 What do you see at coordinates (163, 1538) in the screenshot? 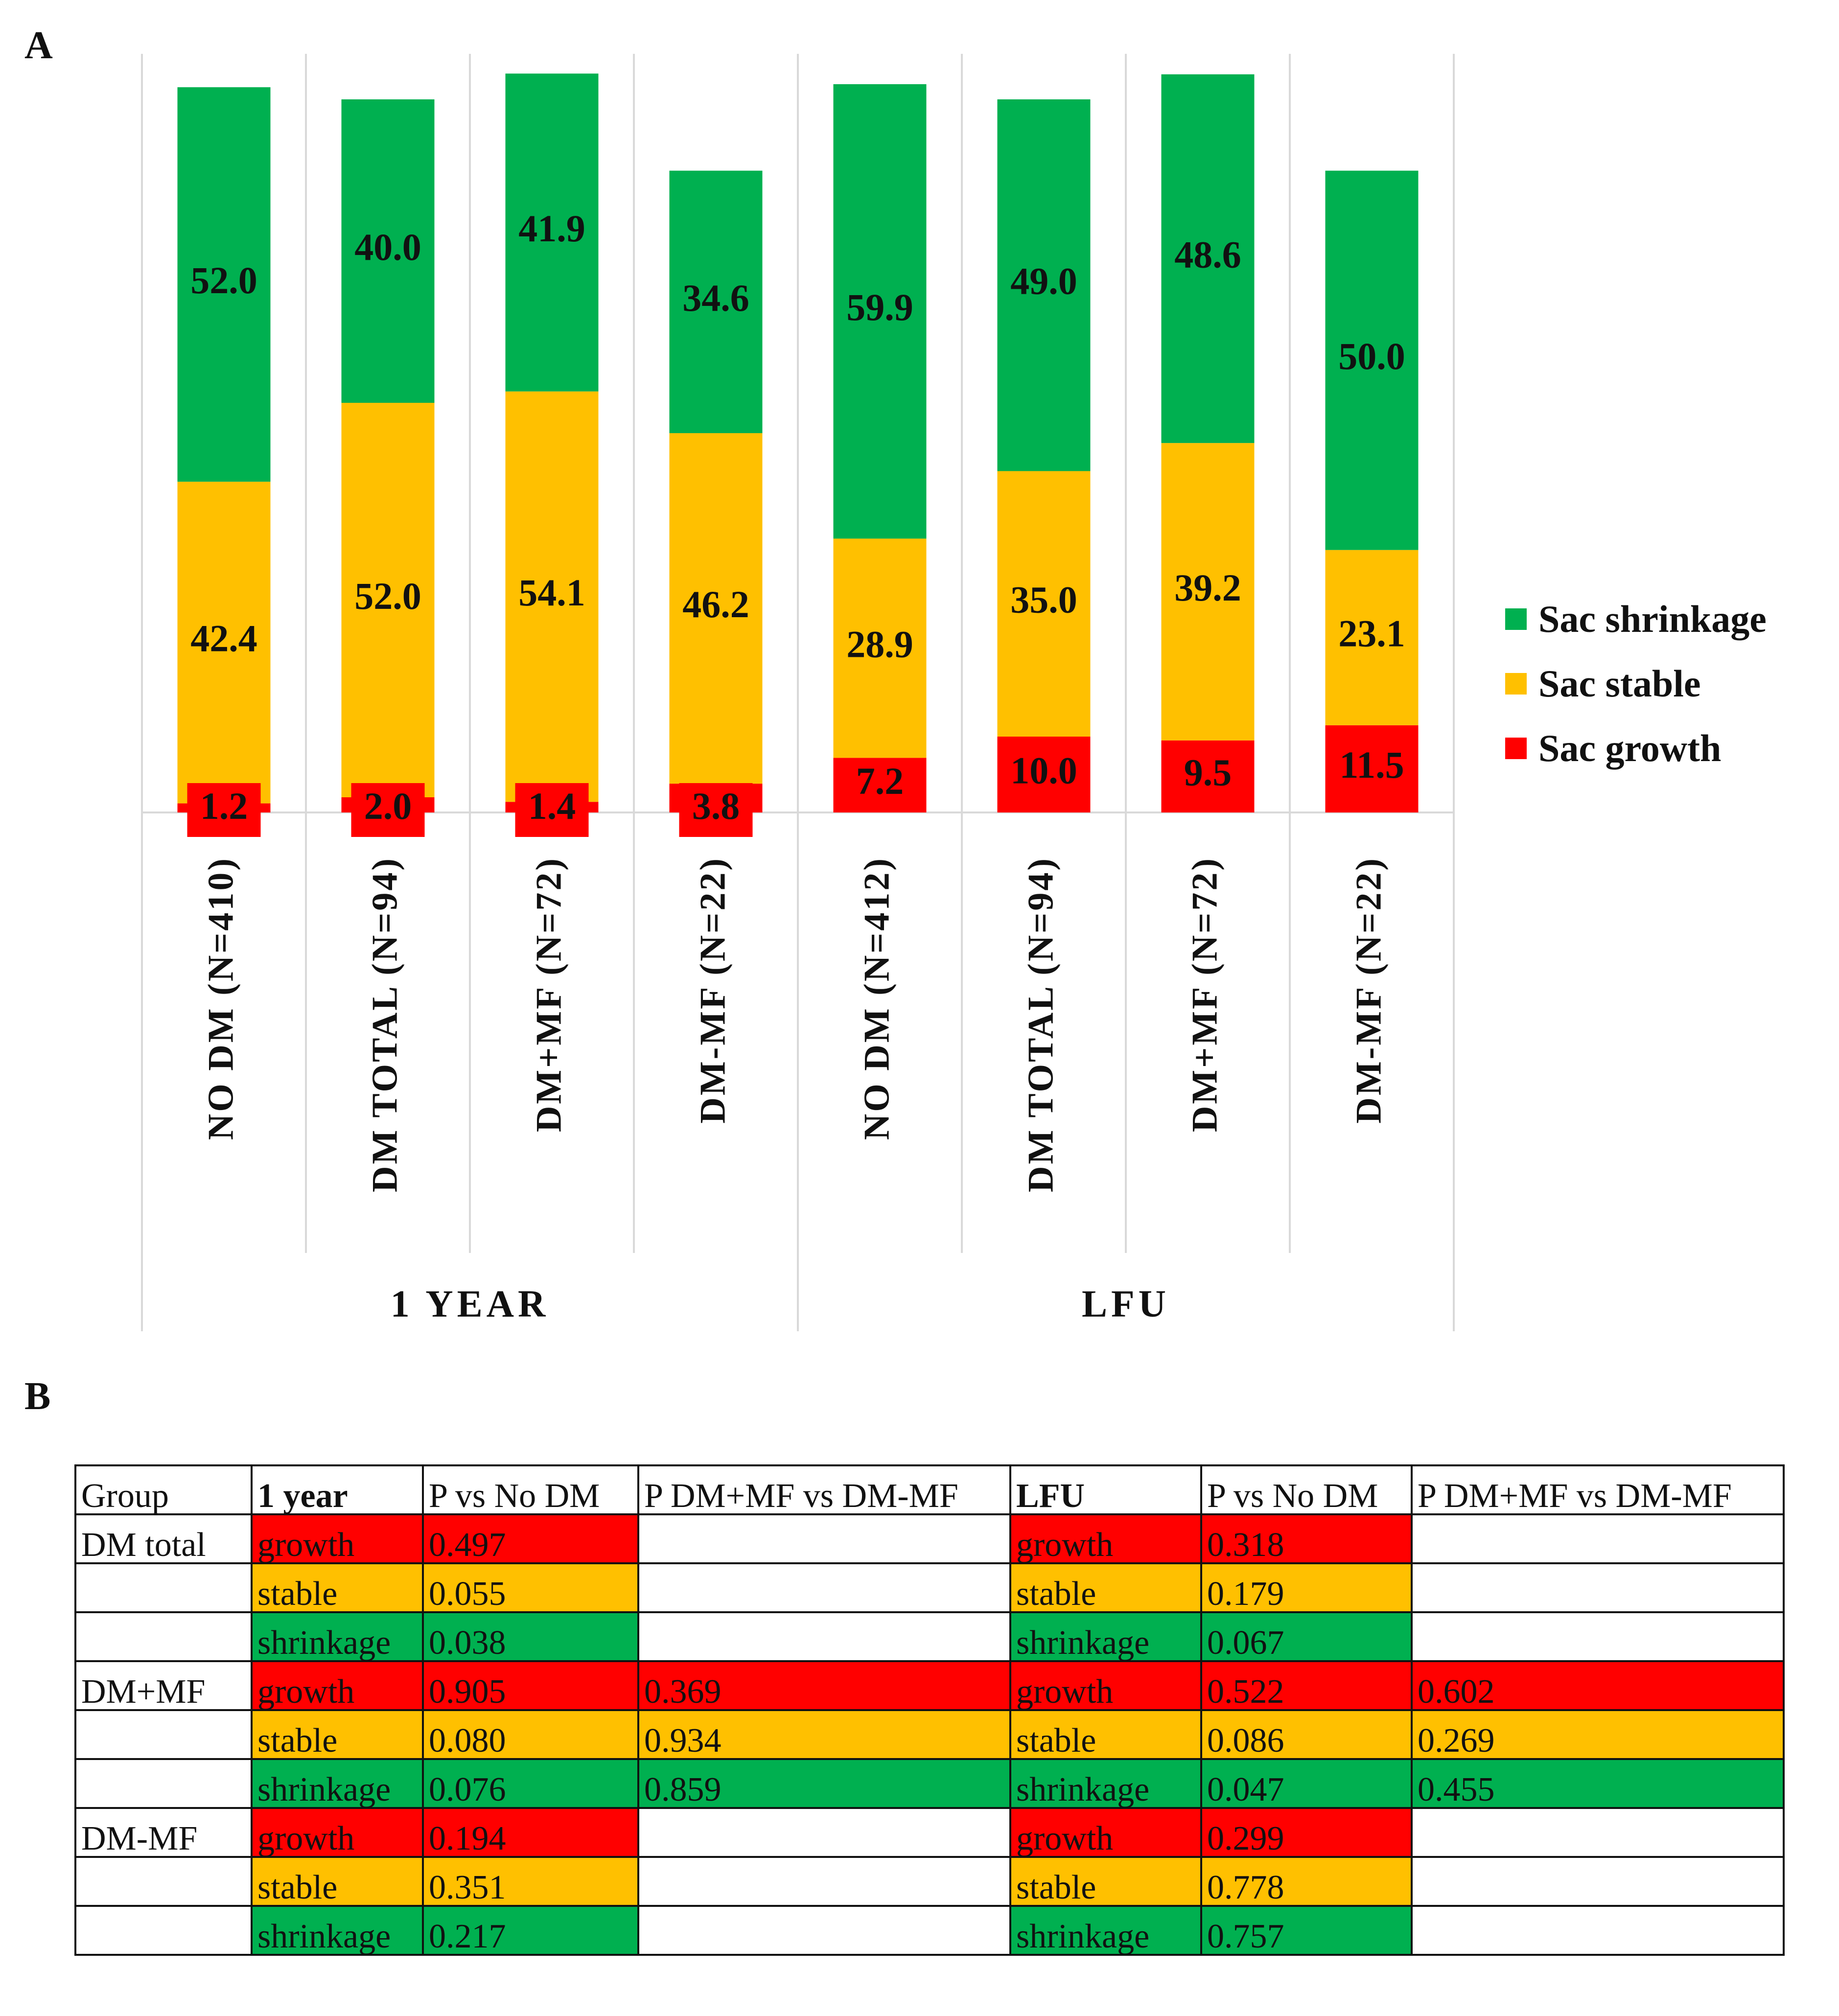
I see `group-cell: DM total` at bounding box center [163, 1538].